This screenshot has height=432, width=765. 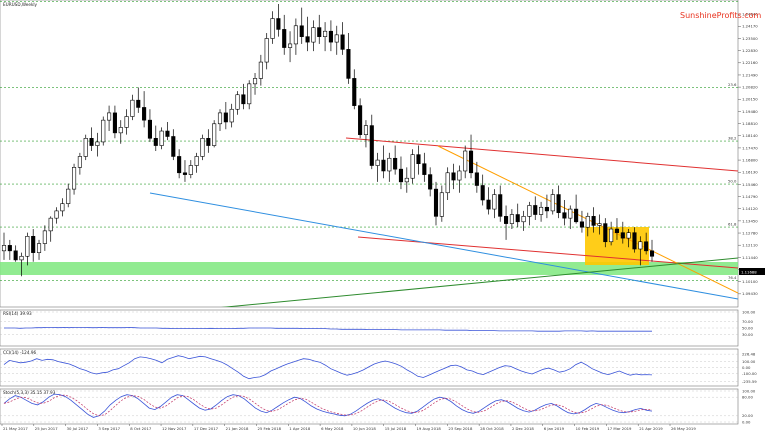 I want to click on oscillator-title: CCI(14) -124.96, so click(x=20, y=352).